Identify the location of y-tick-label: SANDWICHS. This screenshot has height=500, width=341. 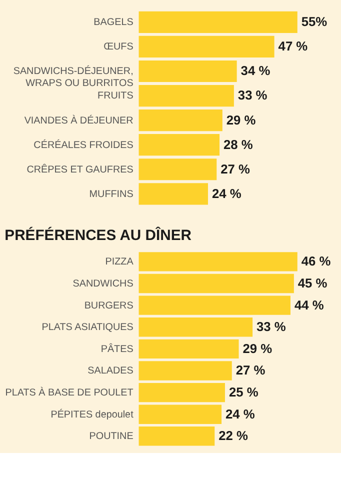
(103, 284).